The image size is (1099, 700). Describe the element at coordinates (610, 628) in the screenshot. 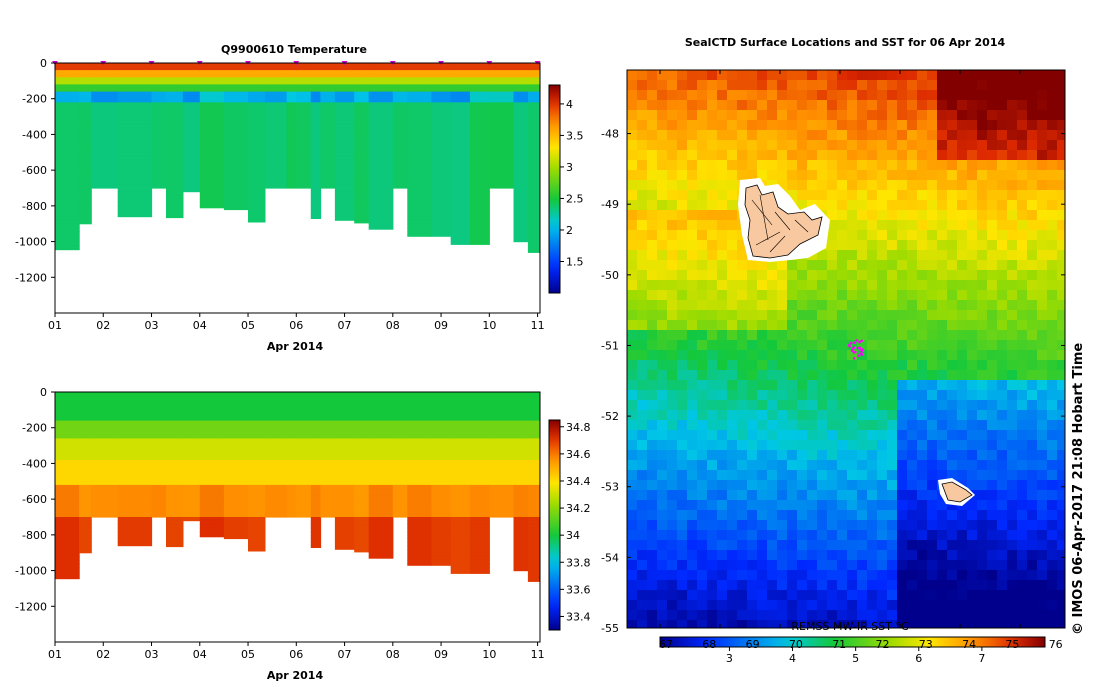

I see `lat-tick-label: -55` at that location.